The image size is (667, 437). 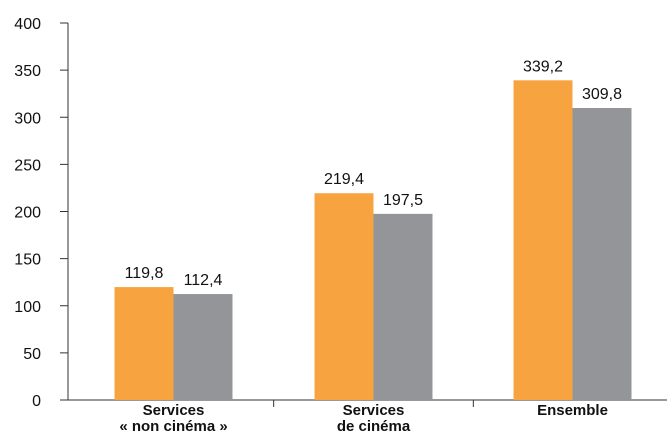 What do you see at coordinates (27, 307) in the screenshot?
I see `y-tick-label: 100` at bounding box center [27, 307].